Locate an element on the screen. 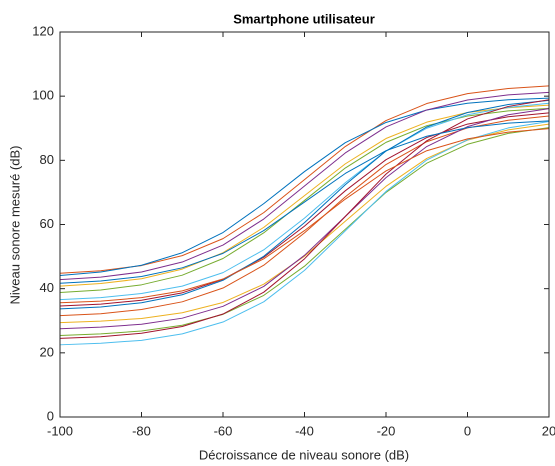  x-tick-label: -20 is located at coordinates (386, 430).